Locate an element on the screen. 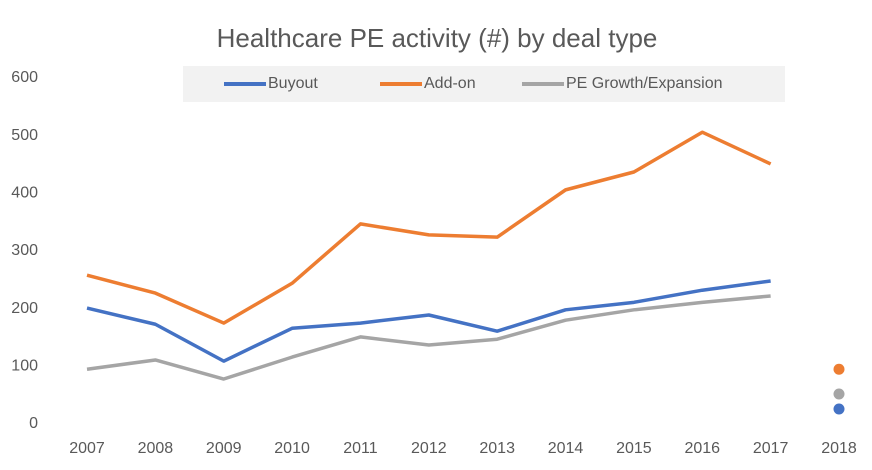 The height and width of the screenshot is (470, 872). x-tick-label: 2016 is located at coordinates (702, 448).